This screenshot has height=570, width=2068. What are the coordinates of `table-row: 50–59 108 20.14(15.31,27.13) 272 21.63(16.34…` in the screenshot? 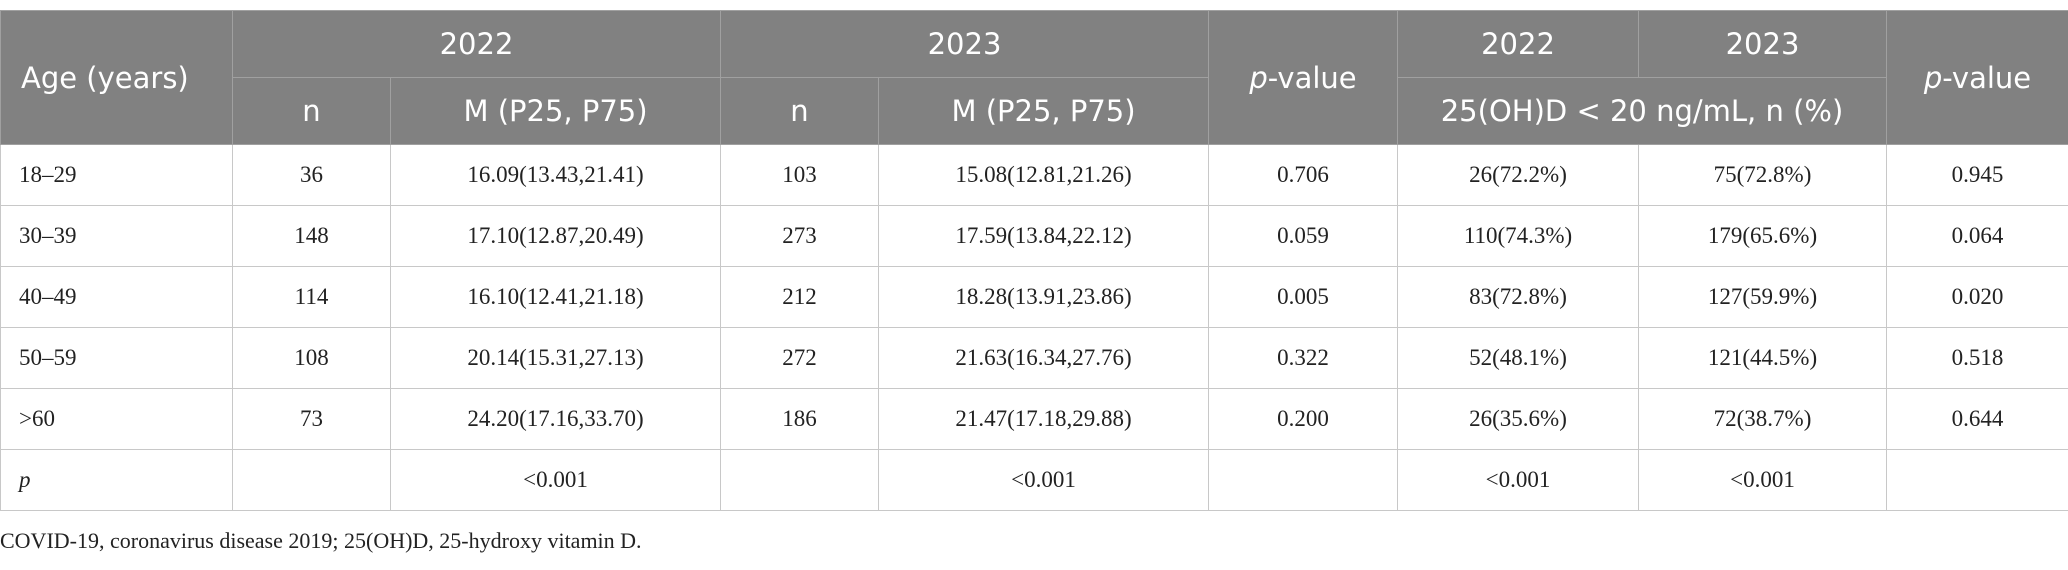 It's located at (1034, 358).